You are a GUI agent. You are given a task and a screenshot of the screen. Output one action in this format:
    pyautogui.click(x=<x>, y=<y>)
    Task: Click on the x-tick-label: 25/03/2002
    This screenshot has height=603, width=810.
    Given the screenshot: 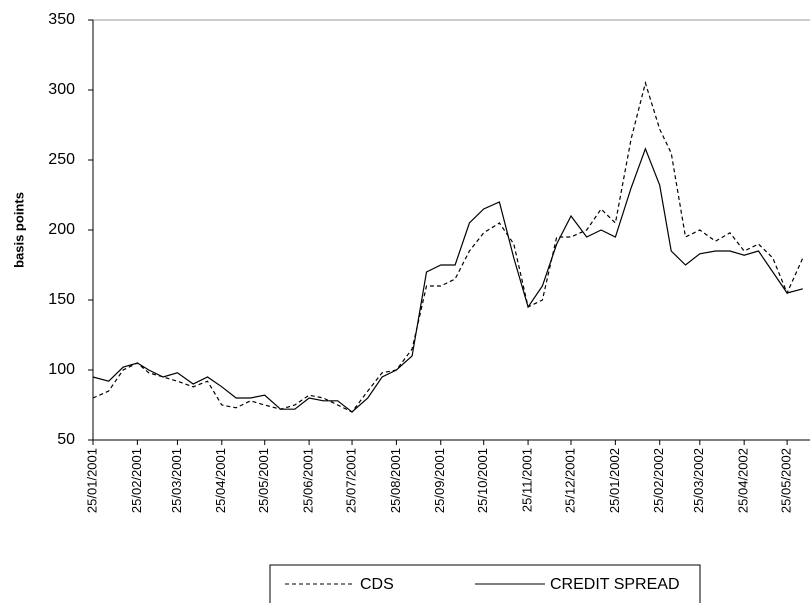 What is the action you would take?
    pyautogui.click(x=698, y=480)
    